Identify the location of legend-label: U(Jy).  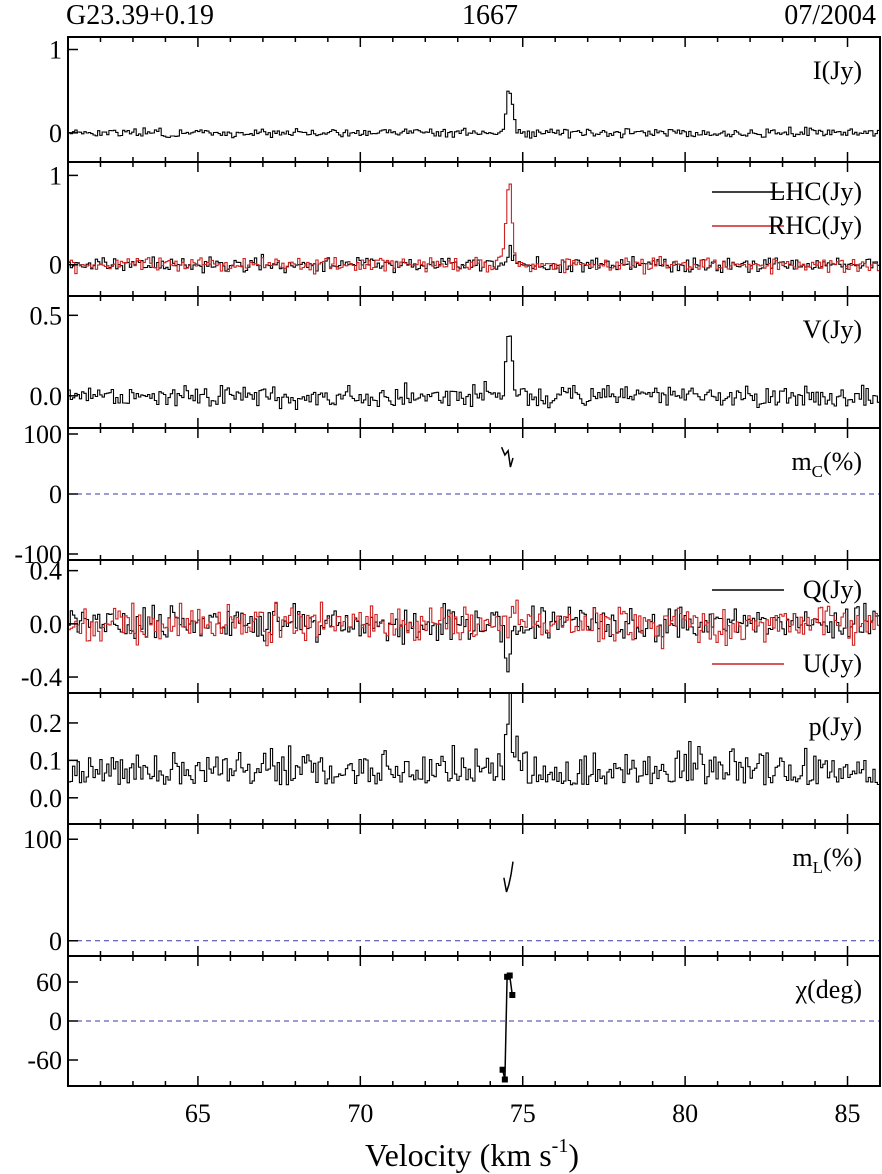
(832, 663).